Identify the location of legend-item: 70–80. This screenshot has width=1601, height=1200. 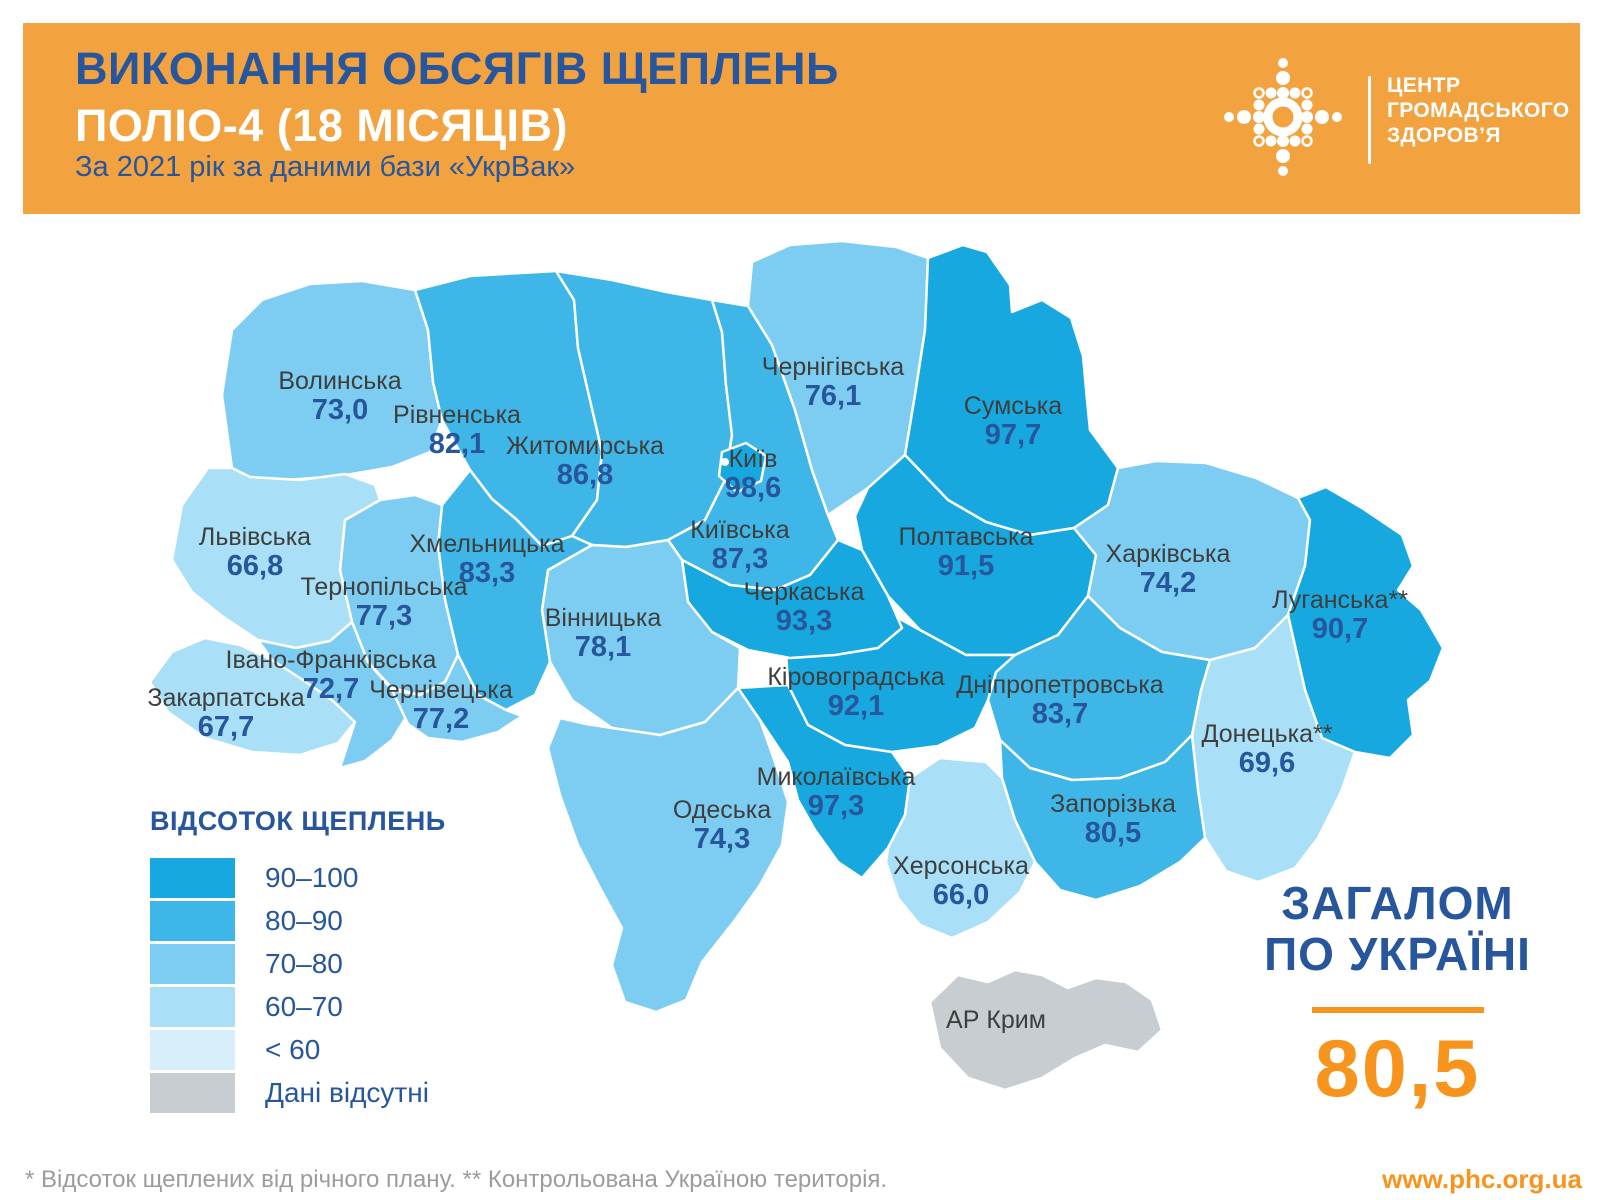
(289, 964).